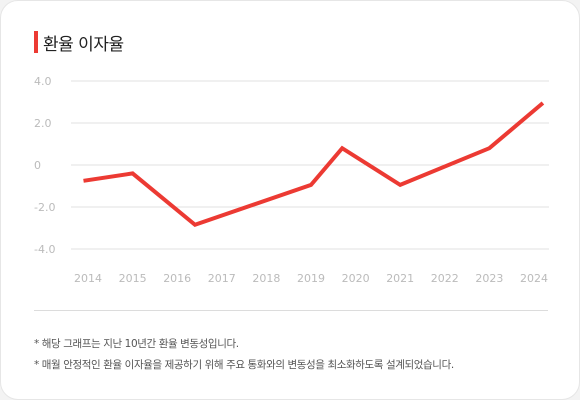 The width and height of the screenshot is (580, 400). I want to click on y-tick-label: 2.0, so click(43, 123).